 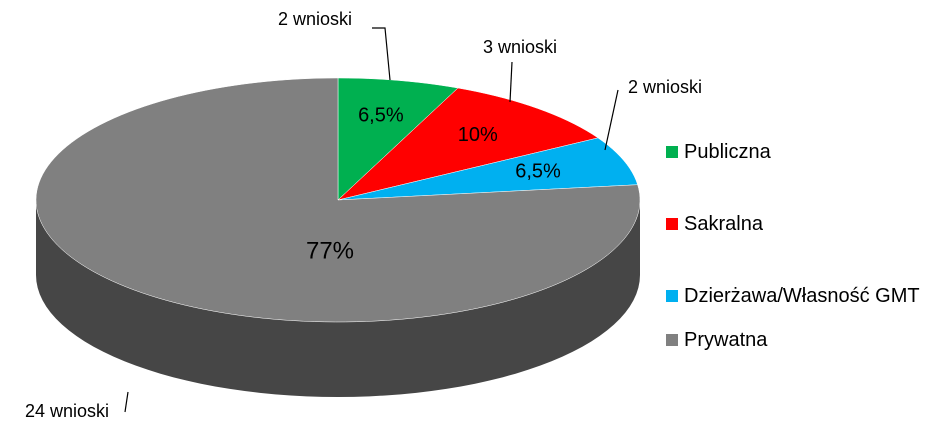 What do you see at coordinates (798, 152) in the screenshot?
I see `legend-item: Publiczna` at bounding box center [798, 152].